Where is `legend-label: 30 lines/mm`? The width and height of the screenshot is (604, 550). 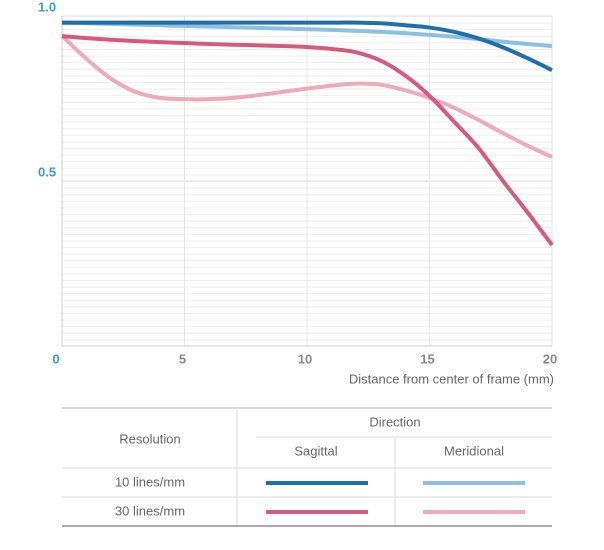 legend-label: 30 lines/mm is located at coordinates (150, 510).